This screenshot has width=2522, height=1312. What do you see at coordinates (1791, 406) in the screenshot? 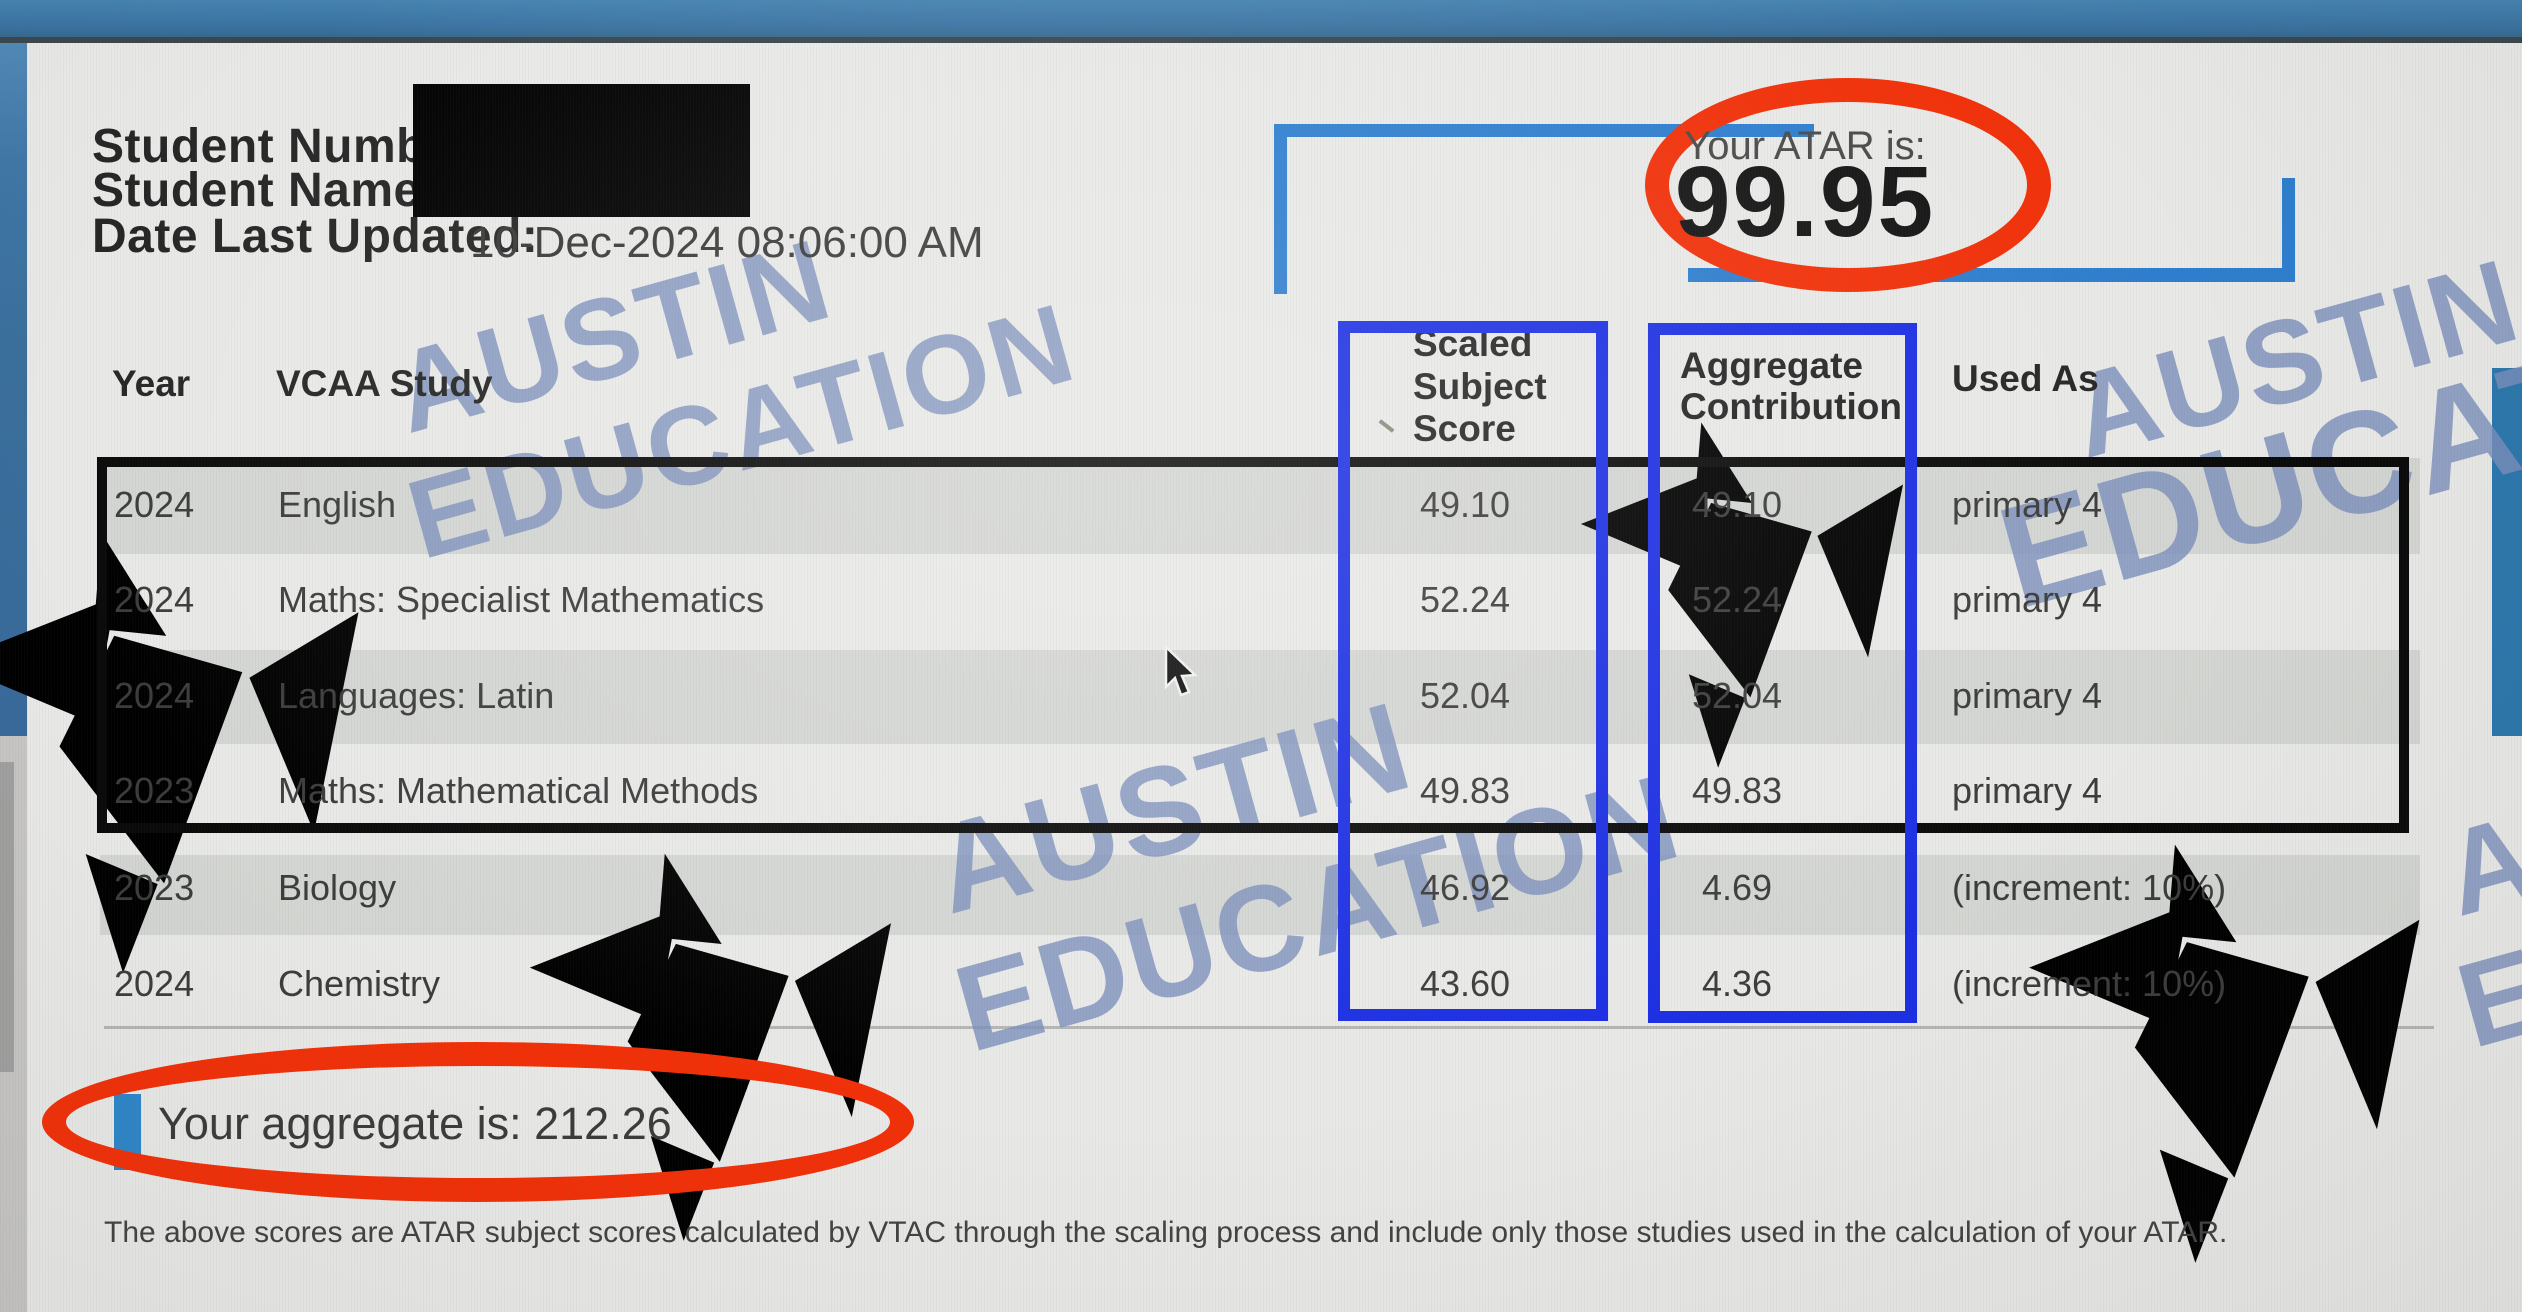
I see `col-header-aggregate-2: Contribution` at bounding box center [1791, 406].